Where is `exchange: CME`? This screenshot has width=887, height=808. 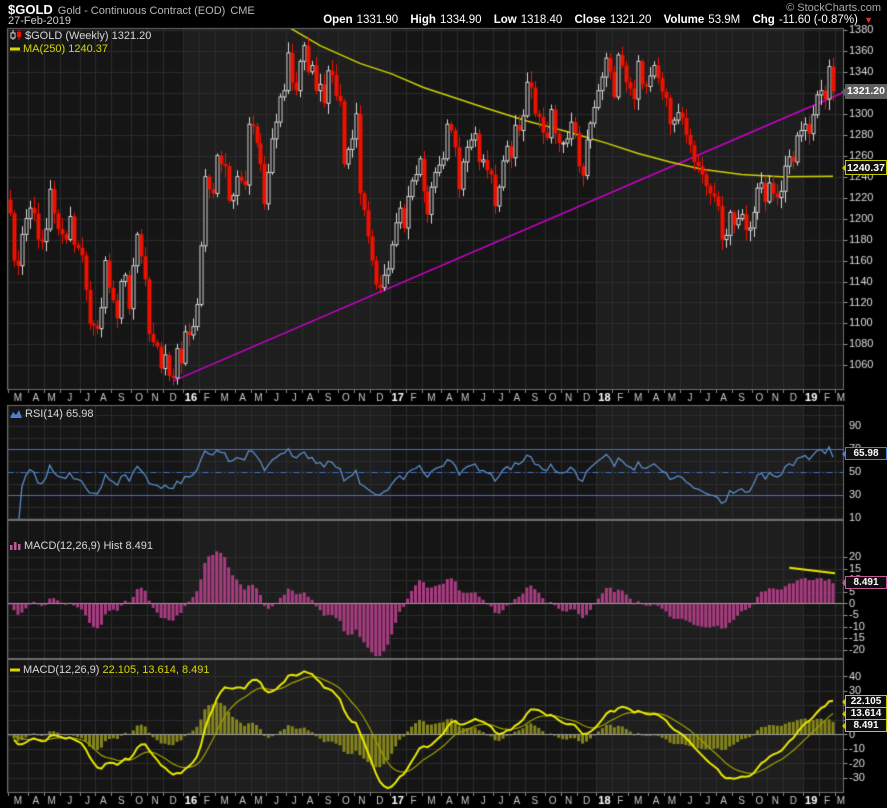 exchange: CME is located at coordinates (242, 11).